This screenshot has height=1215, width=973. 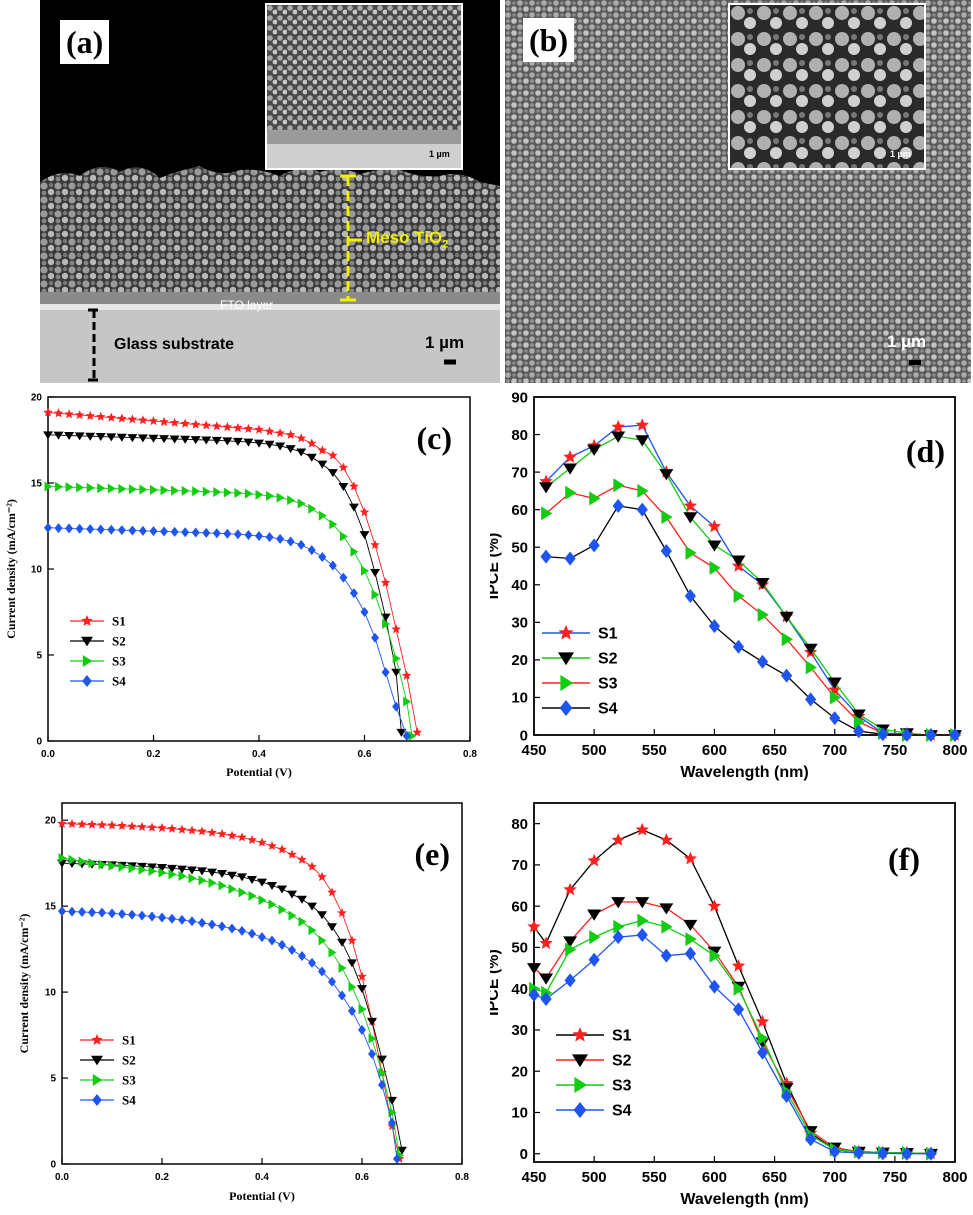 I want to click on legend-label: S4, so click(x=119, y=681).